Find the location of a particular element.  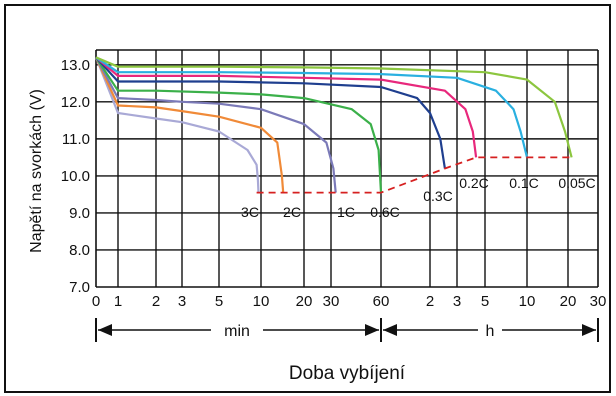

min-arrowhead-left is located at coordinates (105, 330).